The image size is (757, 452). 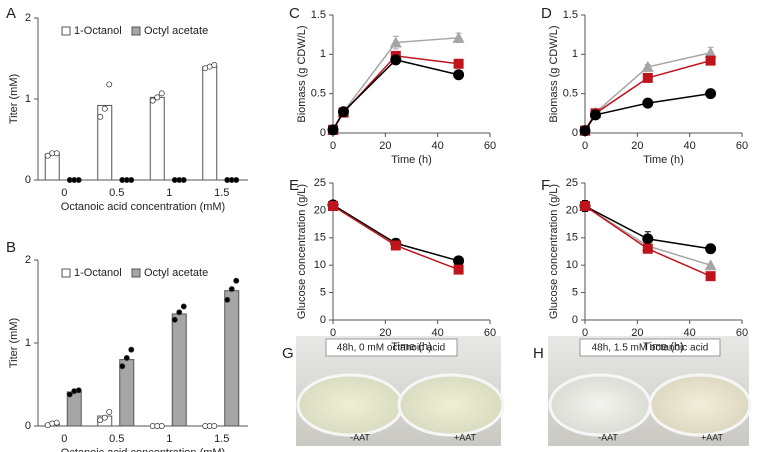 What do you see at coordinates (650, 348) in the screenshot?
I see `photo-caption: 48h, 1.5 mM octanoic acid` at bounding box center [650, 348].